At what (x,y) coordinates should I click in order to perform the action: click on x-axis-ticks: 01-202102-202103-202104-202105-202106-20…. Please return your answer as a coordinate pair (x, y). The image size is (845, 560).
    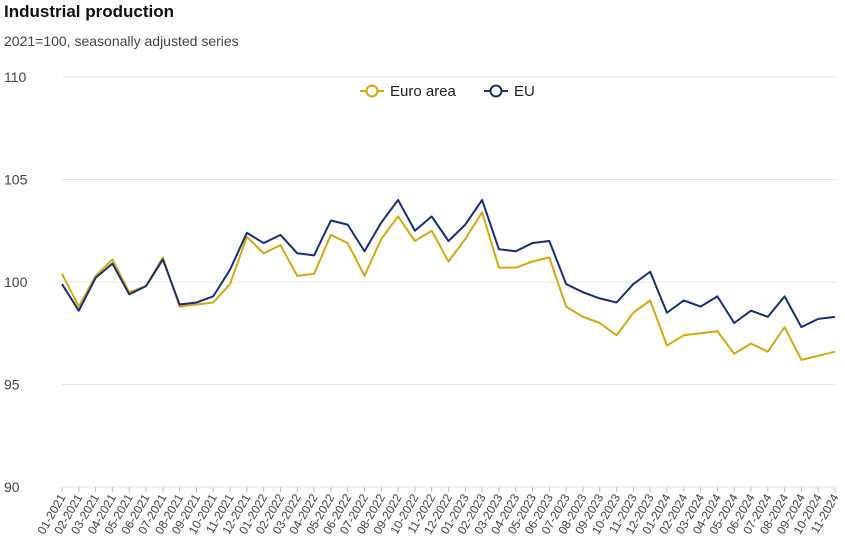
    Looking at the image, I should click on (438, 512).